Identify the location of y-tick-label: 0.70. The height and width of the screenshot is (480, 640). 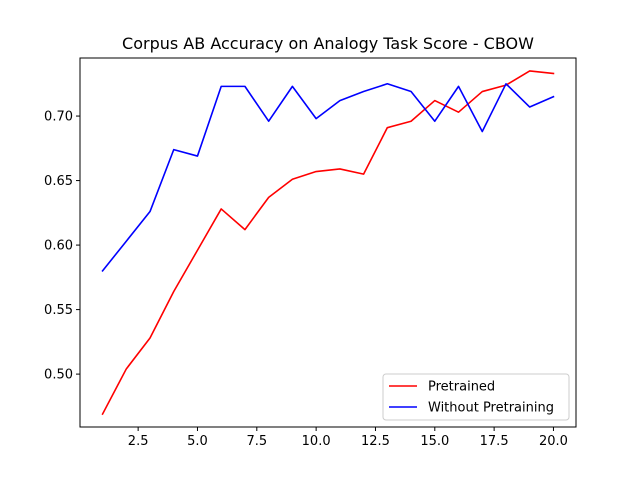
(58, 117).